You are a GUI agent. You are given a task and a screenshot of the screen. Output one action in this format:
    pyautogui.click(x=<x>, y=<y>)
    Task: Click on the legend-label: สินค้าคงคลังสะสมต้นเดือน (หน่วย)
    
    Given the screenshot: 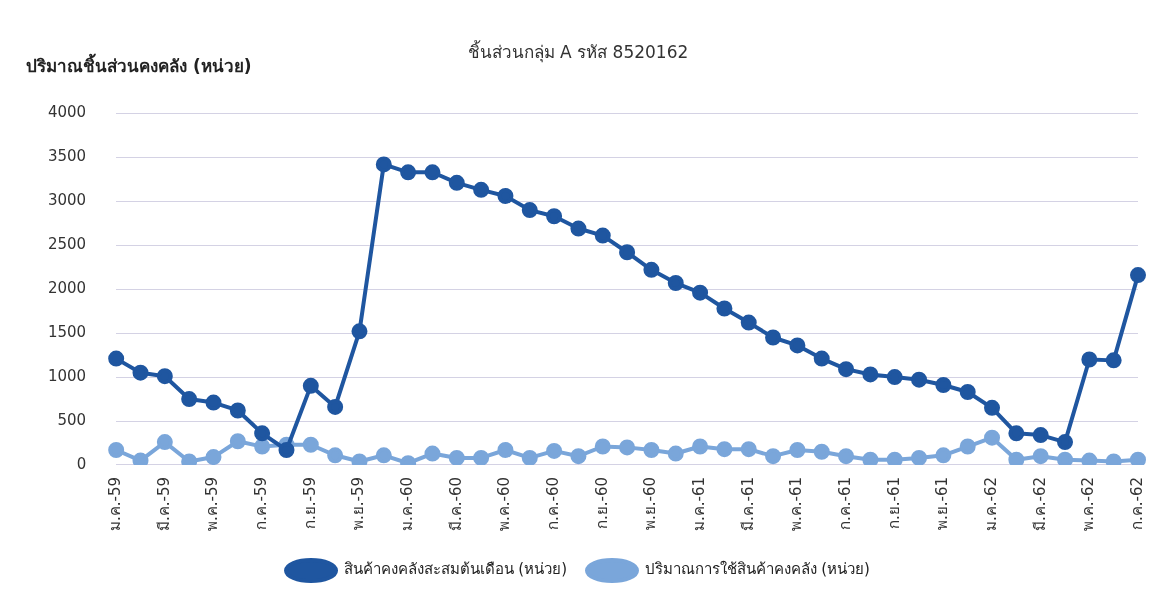 What is the action you would take?
    pyautogui.click(x=455, y=569)
    